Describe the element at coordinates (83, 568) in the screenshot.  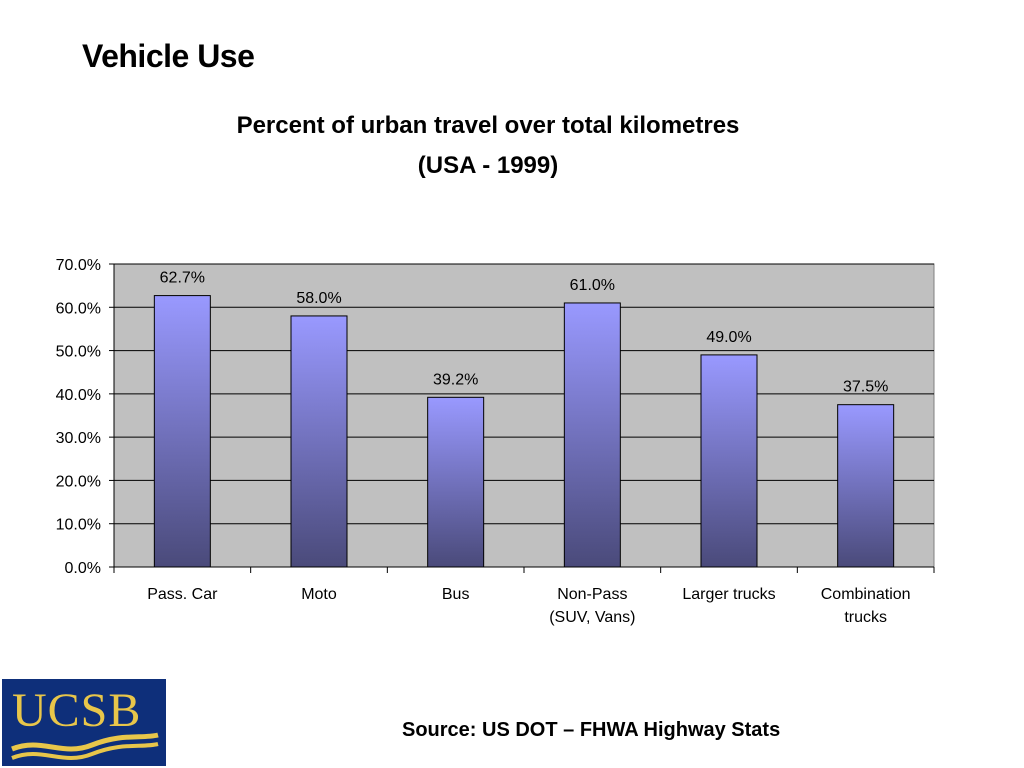
I see `y-tick-label: 0.0%` at that location.